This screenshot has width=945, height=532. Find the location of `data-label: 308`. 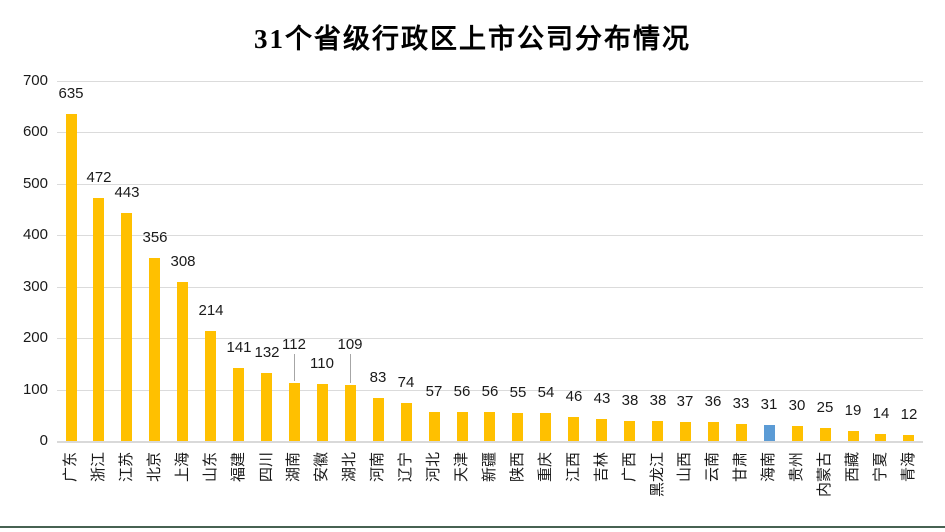

data-label: 308 is located at coordinates (183, 261).